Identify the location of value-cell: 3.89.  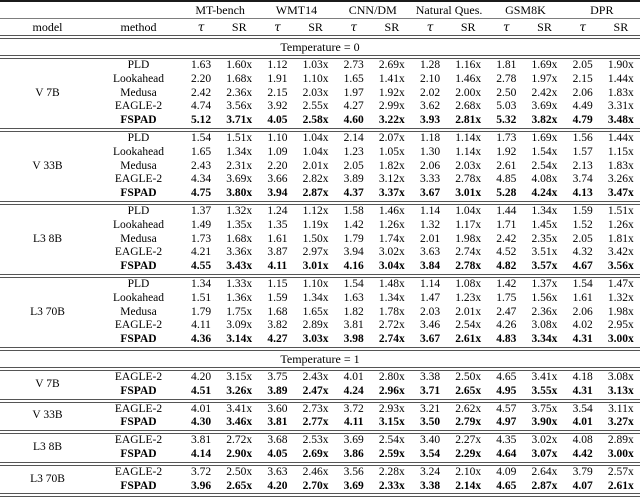
(277, 390).